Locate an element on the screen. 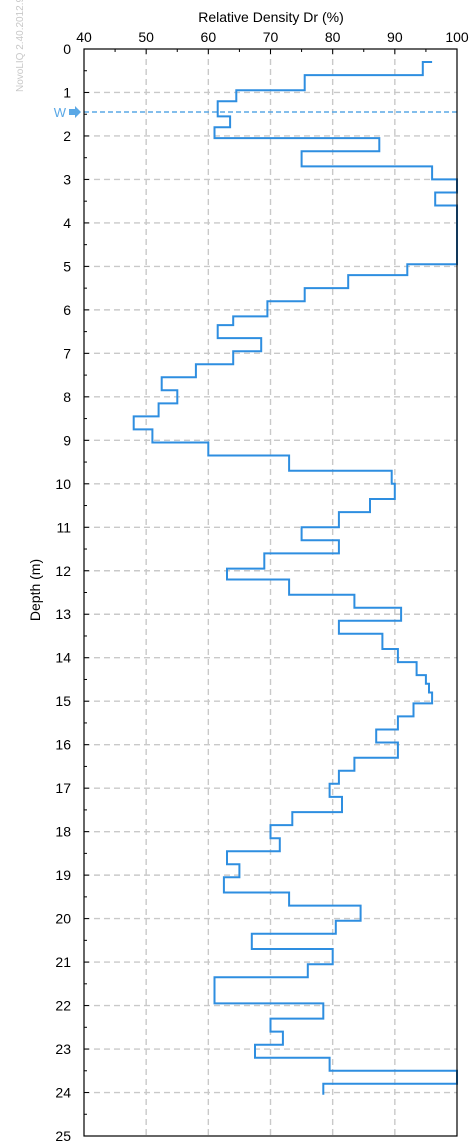  y-tick-label: 20 is located at coordinates (63, 919).